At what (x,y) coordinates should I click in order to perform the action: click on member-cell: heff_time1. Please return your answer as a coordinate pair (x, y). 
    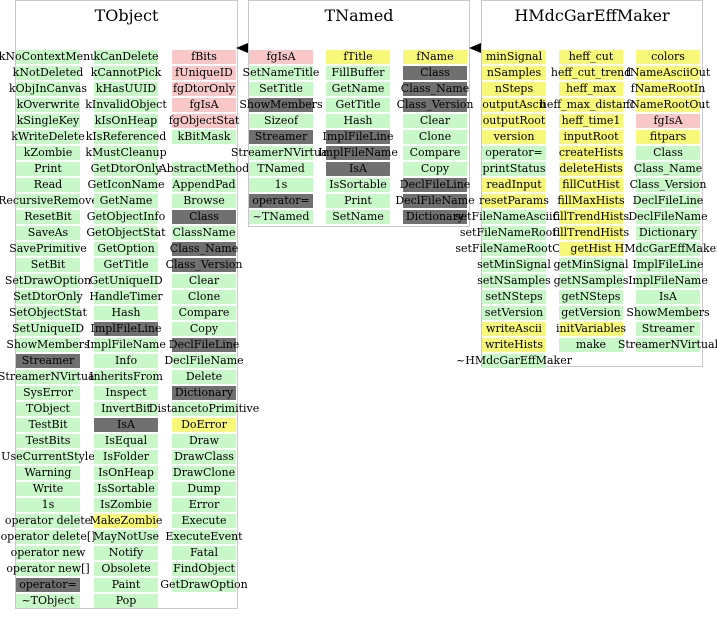
    Looking at the image, I should click on (591, 121).